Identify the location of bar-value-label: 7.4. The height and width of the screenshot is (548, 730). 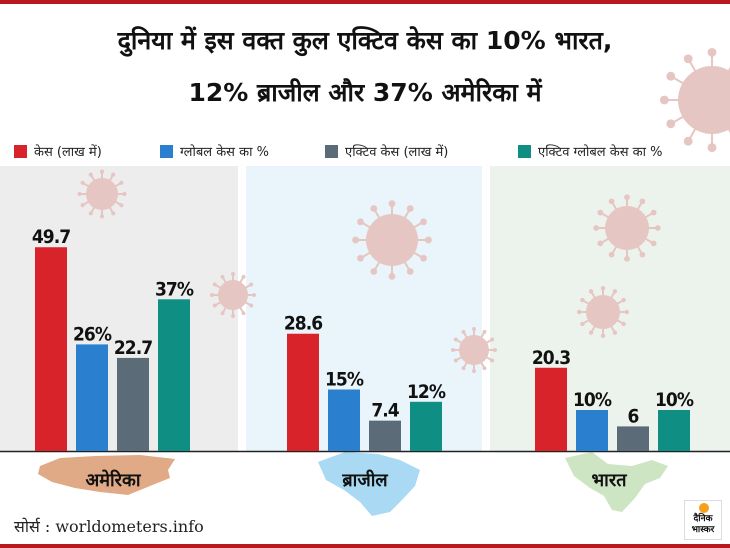
(385, 411).